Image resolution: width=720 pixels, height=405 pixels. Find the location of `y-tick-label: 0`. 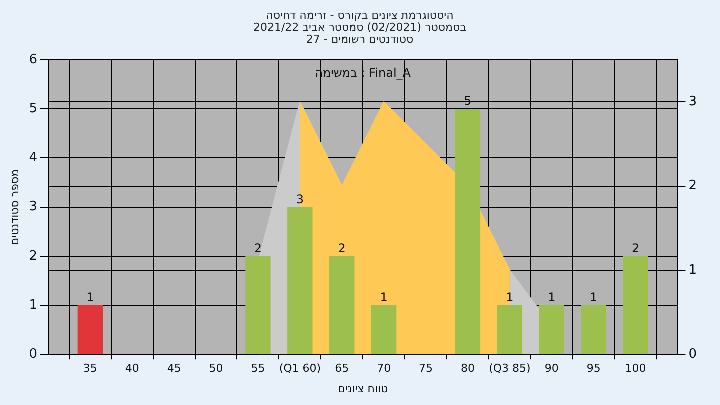

y-tick-label: 0 is located at coordinates (33, 354).